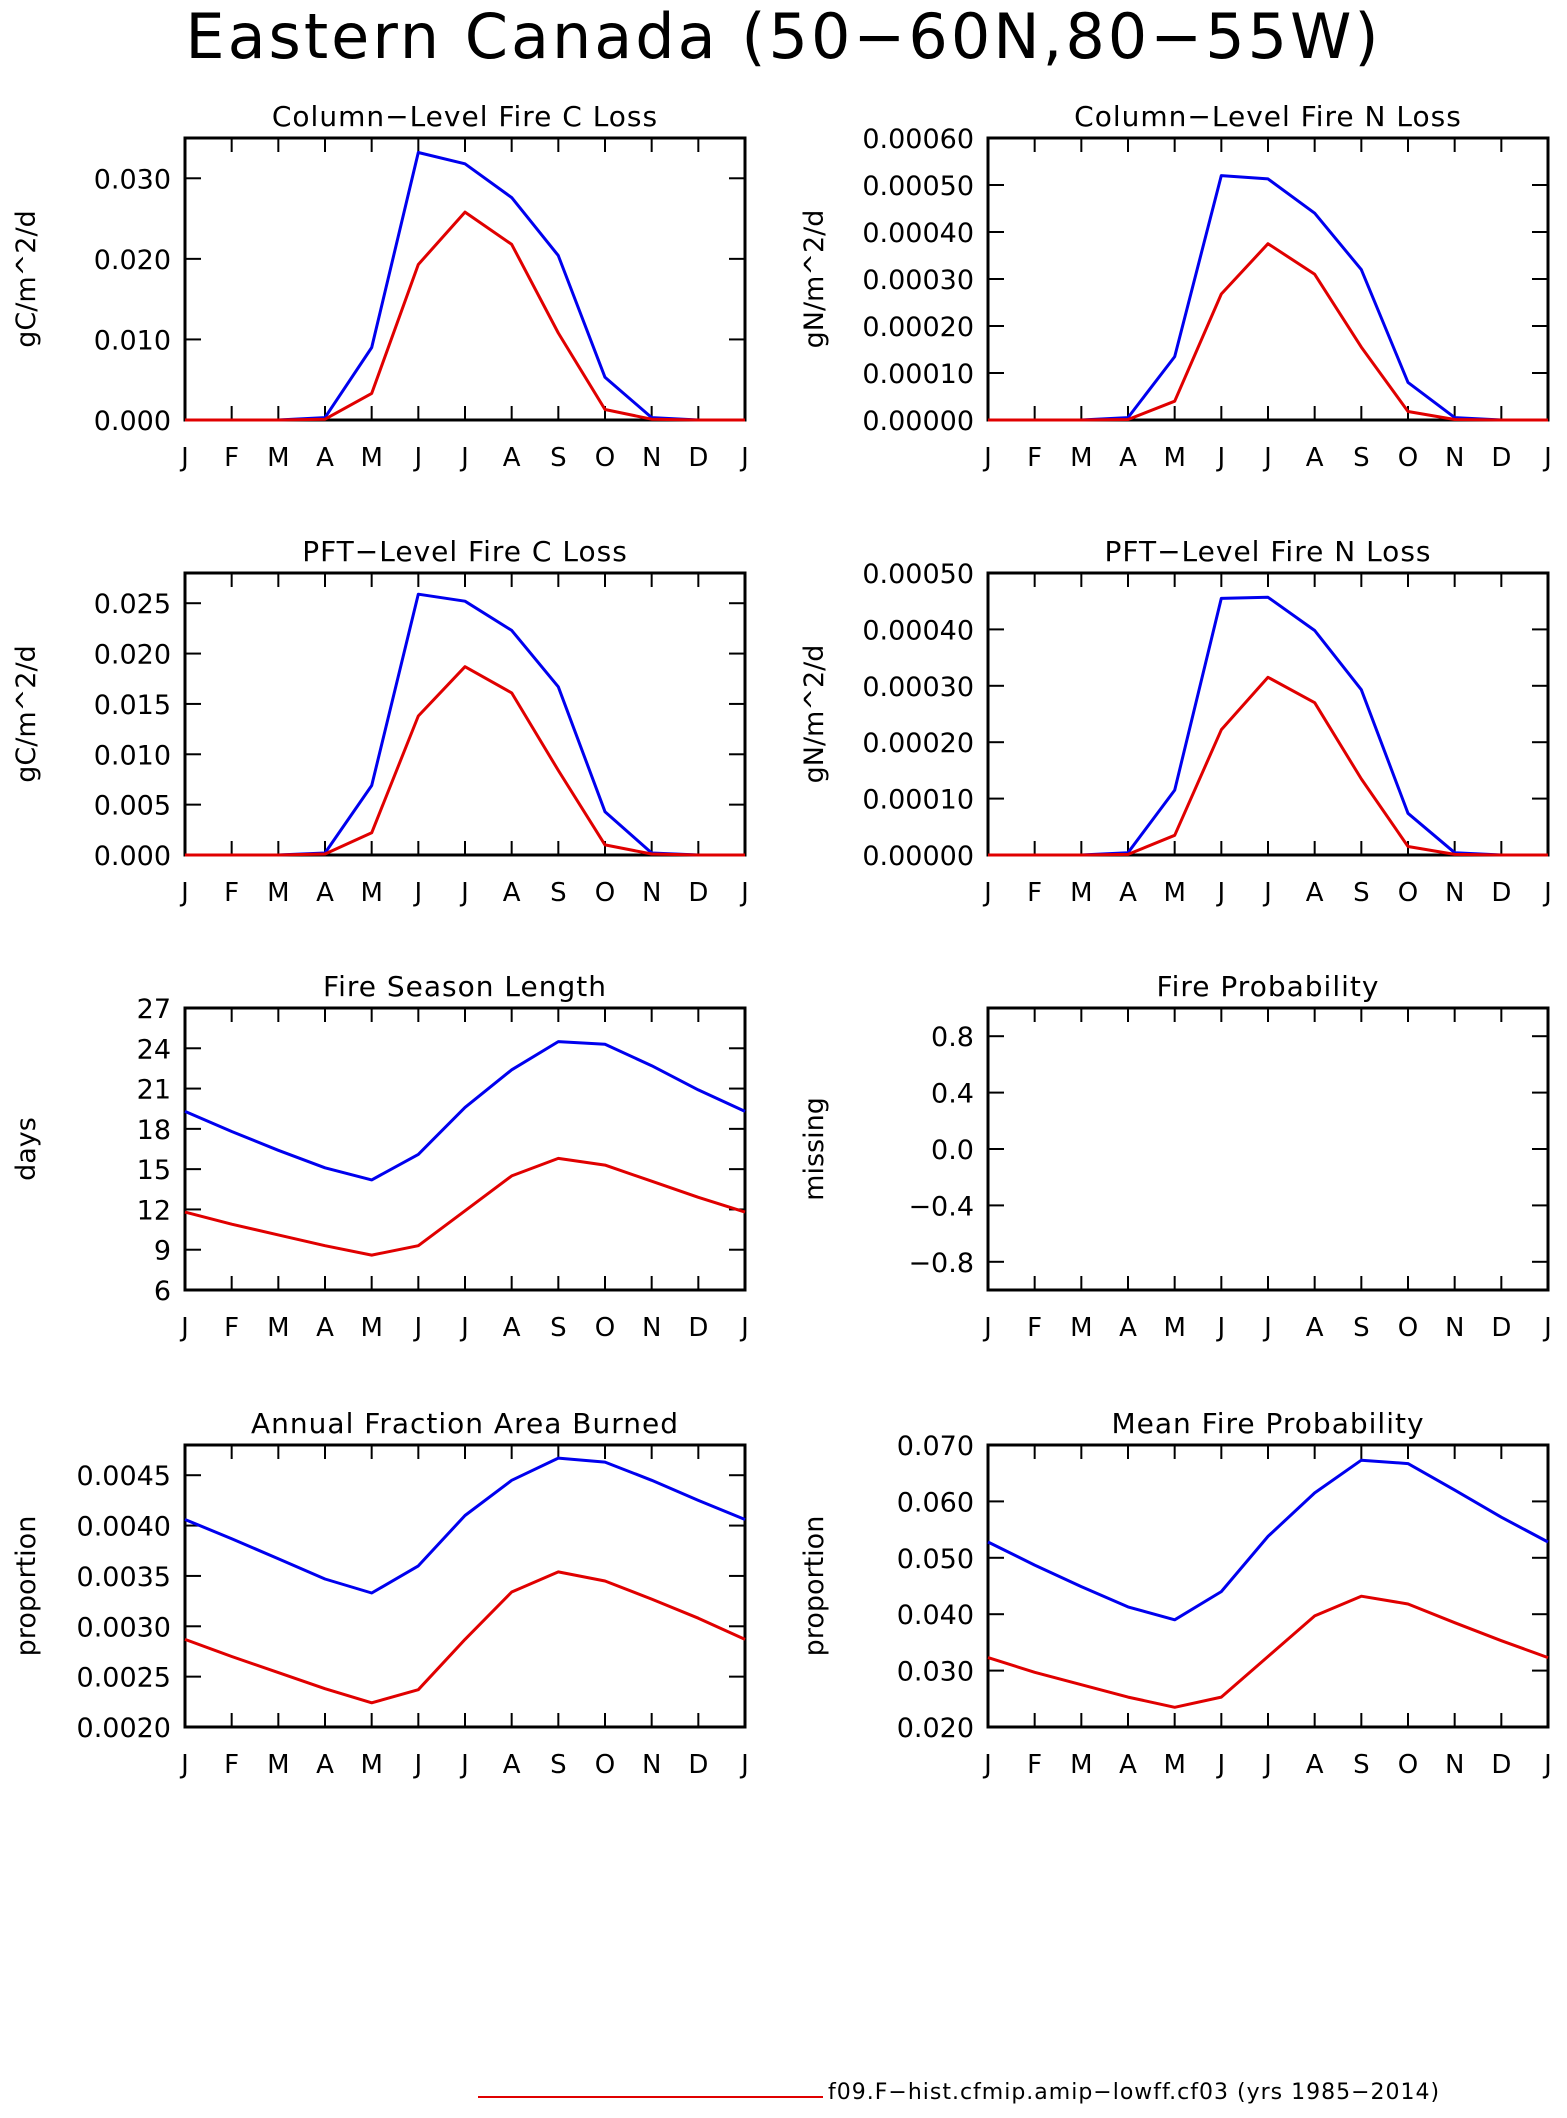  Describe the element at coordinates (918, 327) in the screenshot. I see `y-tick-label: 0.00020` at that location.